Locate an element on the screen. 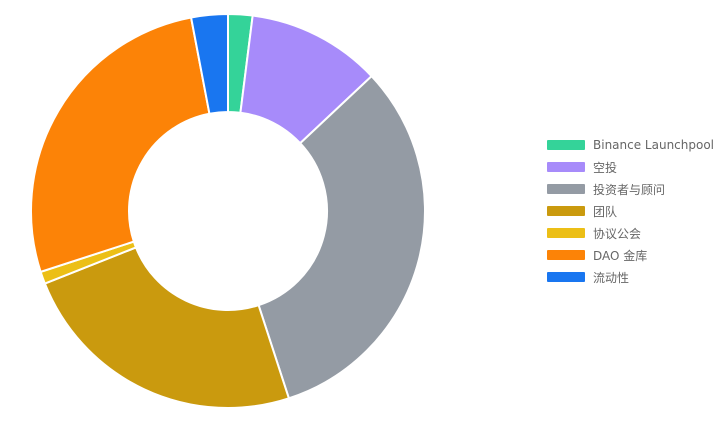  legend-item-4: 协议公会 is located at coordinates (630, 233).